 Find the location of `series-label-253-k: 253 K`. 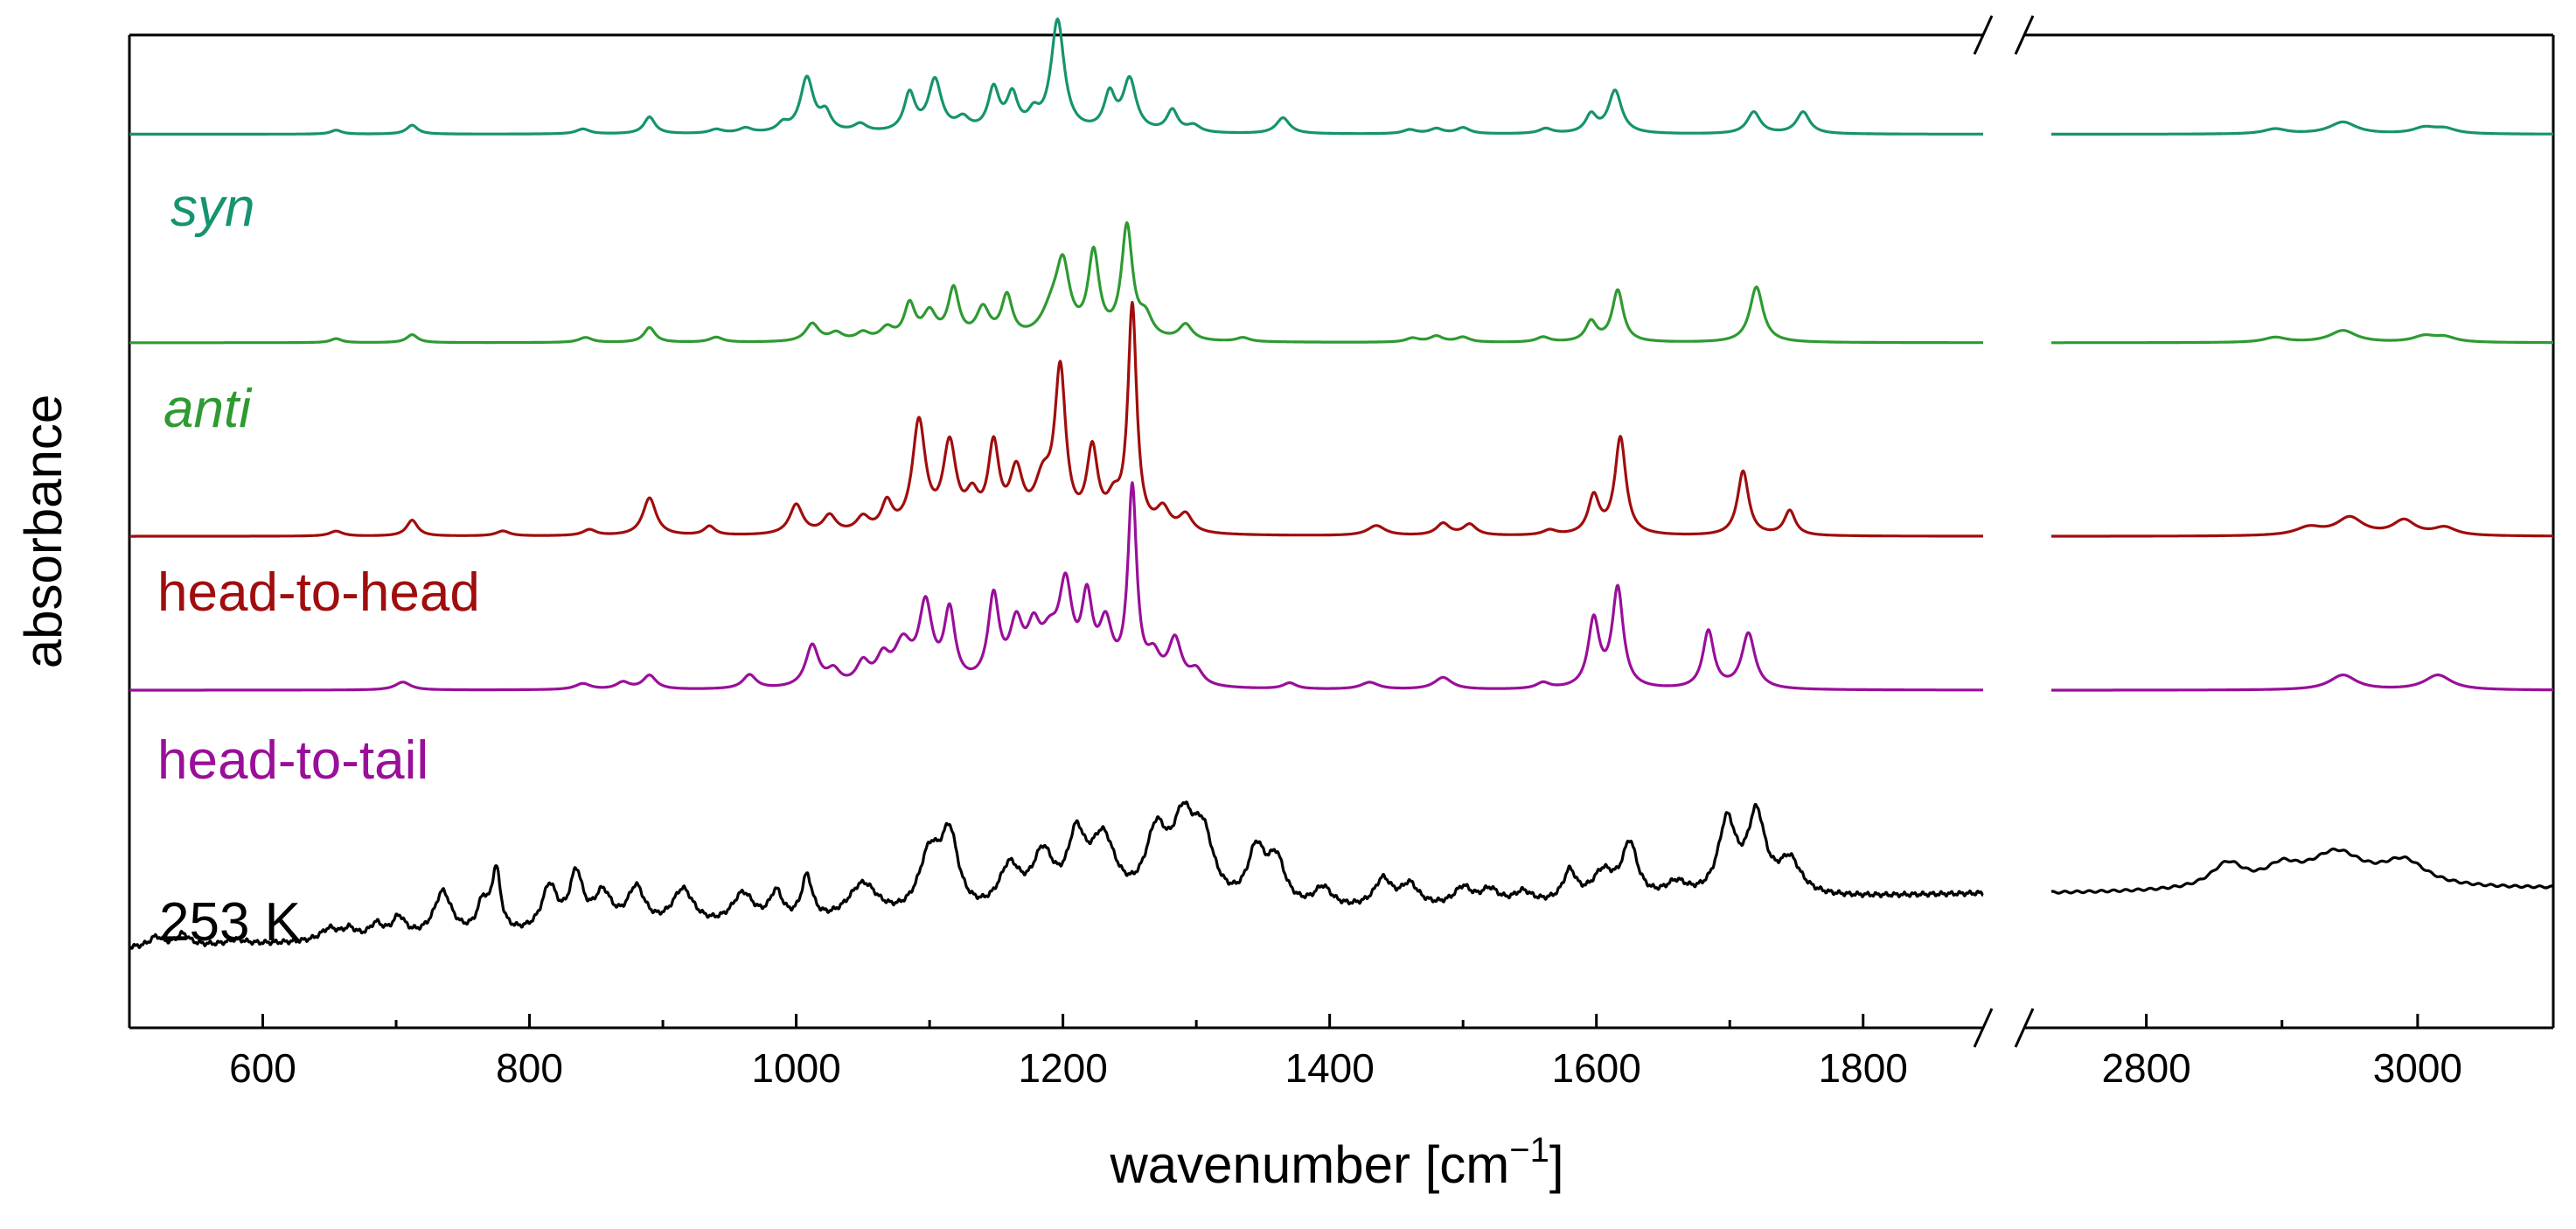

series-label-253-k: 253 K is located at coordinates (230, 922).